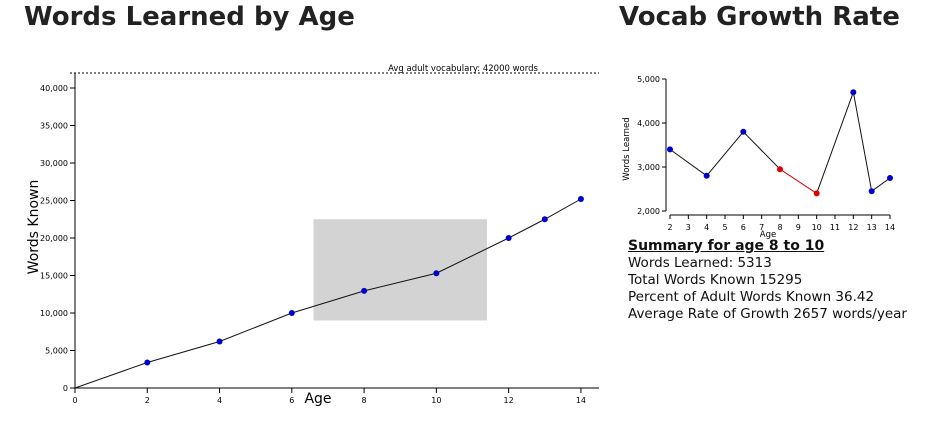 The width and height of the screenshot is (936, 422). I want to click on x-tick-label: 12, so click(509, 400).